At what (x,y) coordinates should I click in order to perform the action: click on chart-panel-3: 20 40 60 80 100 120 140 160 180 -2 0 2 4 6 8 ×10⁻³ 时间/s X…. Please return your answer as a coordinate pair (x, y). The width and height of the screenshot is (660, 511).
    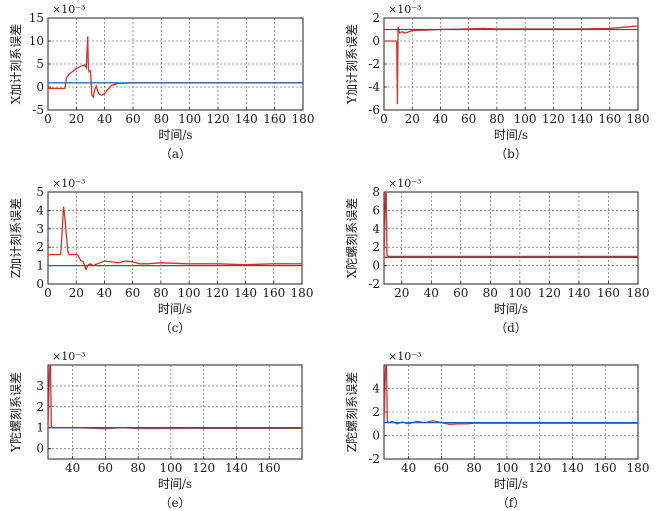
    Looking at the image, I should click on (496, 256).